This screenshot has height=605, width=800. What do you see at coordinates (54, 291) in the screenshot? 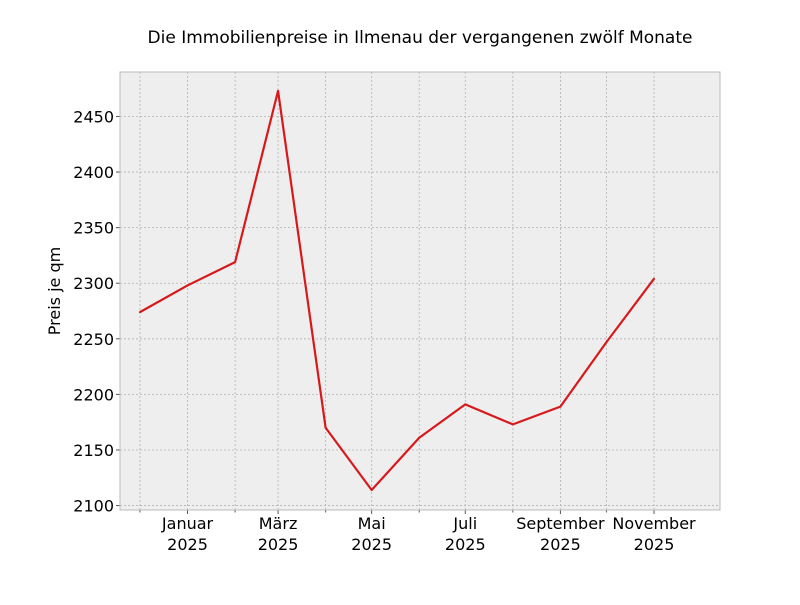
I see `y-axis-label: Preis je qm` at bounding box center [54, 291].